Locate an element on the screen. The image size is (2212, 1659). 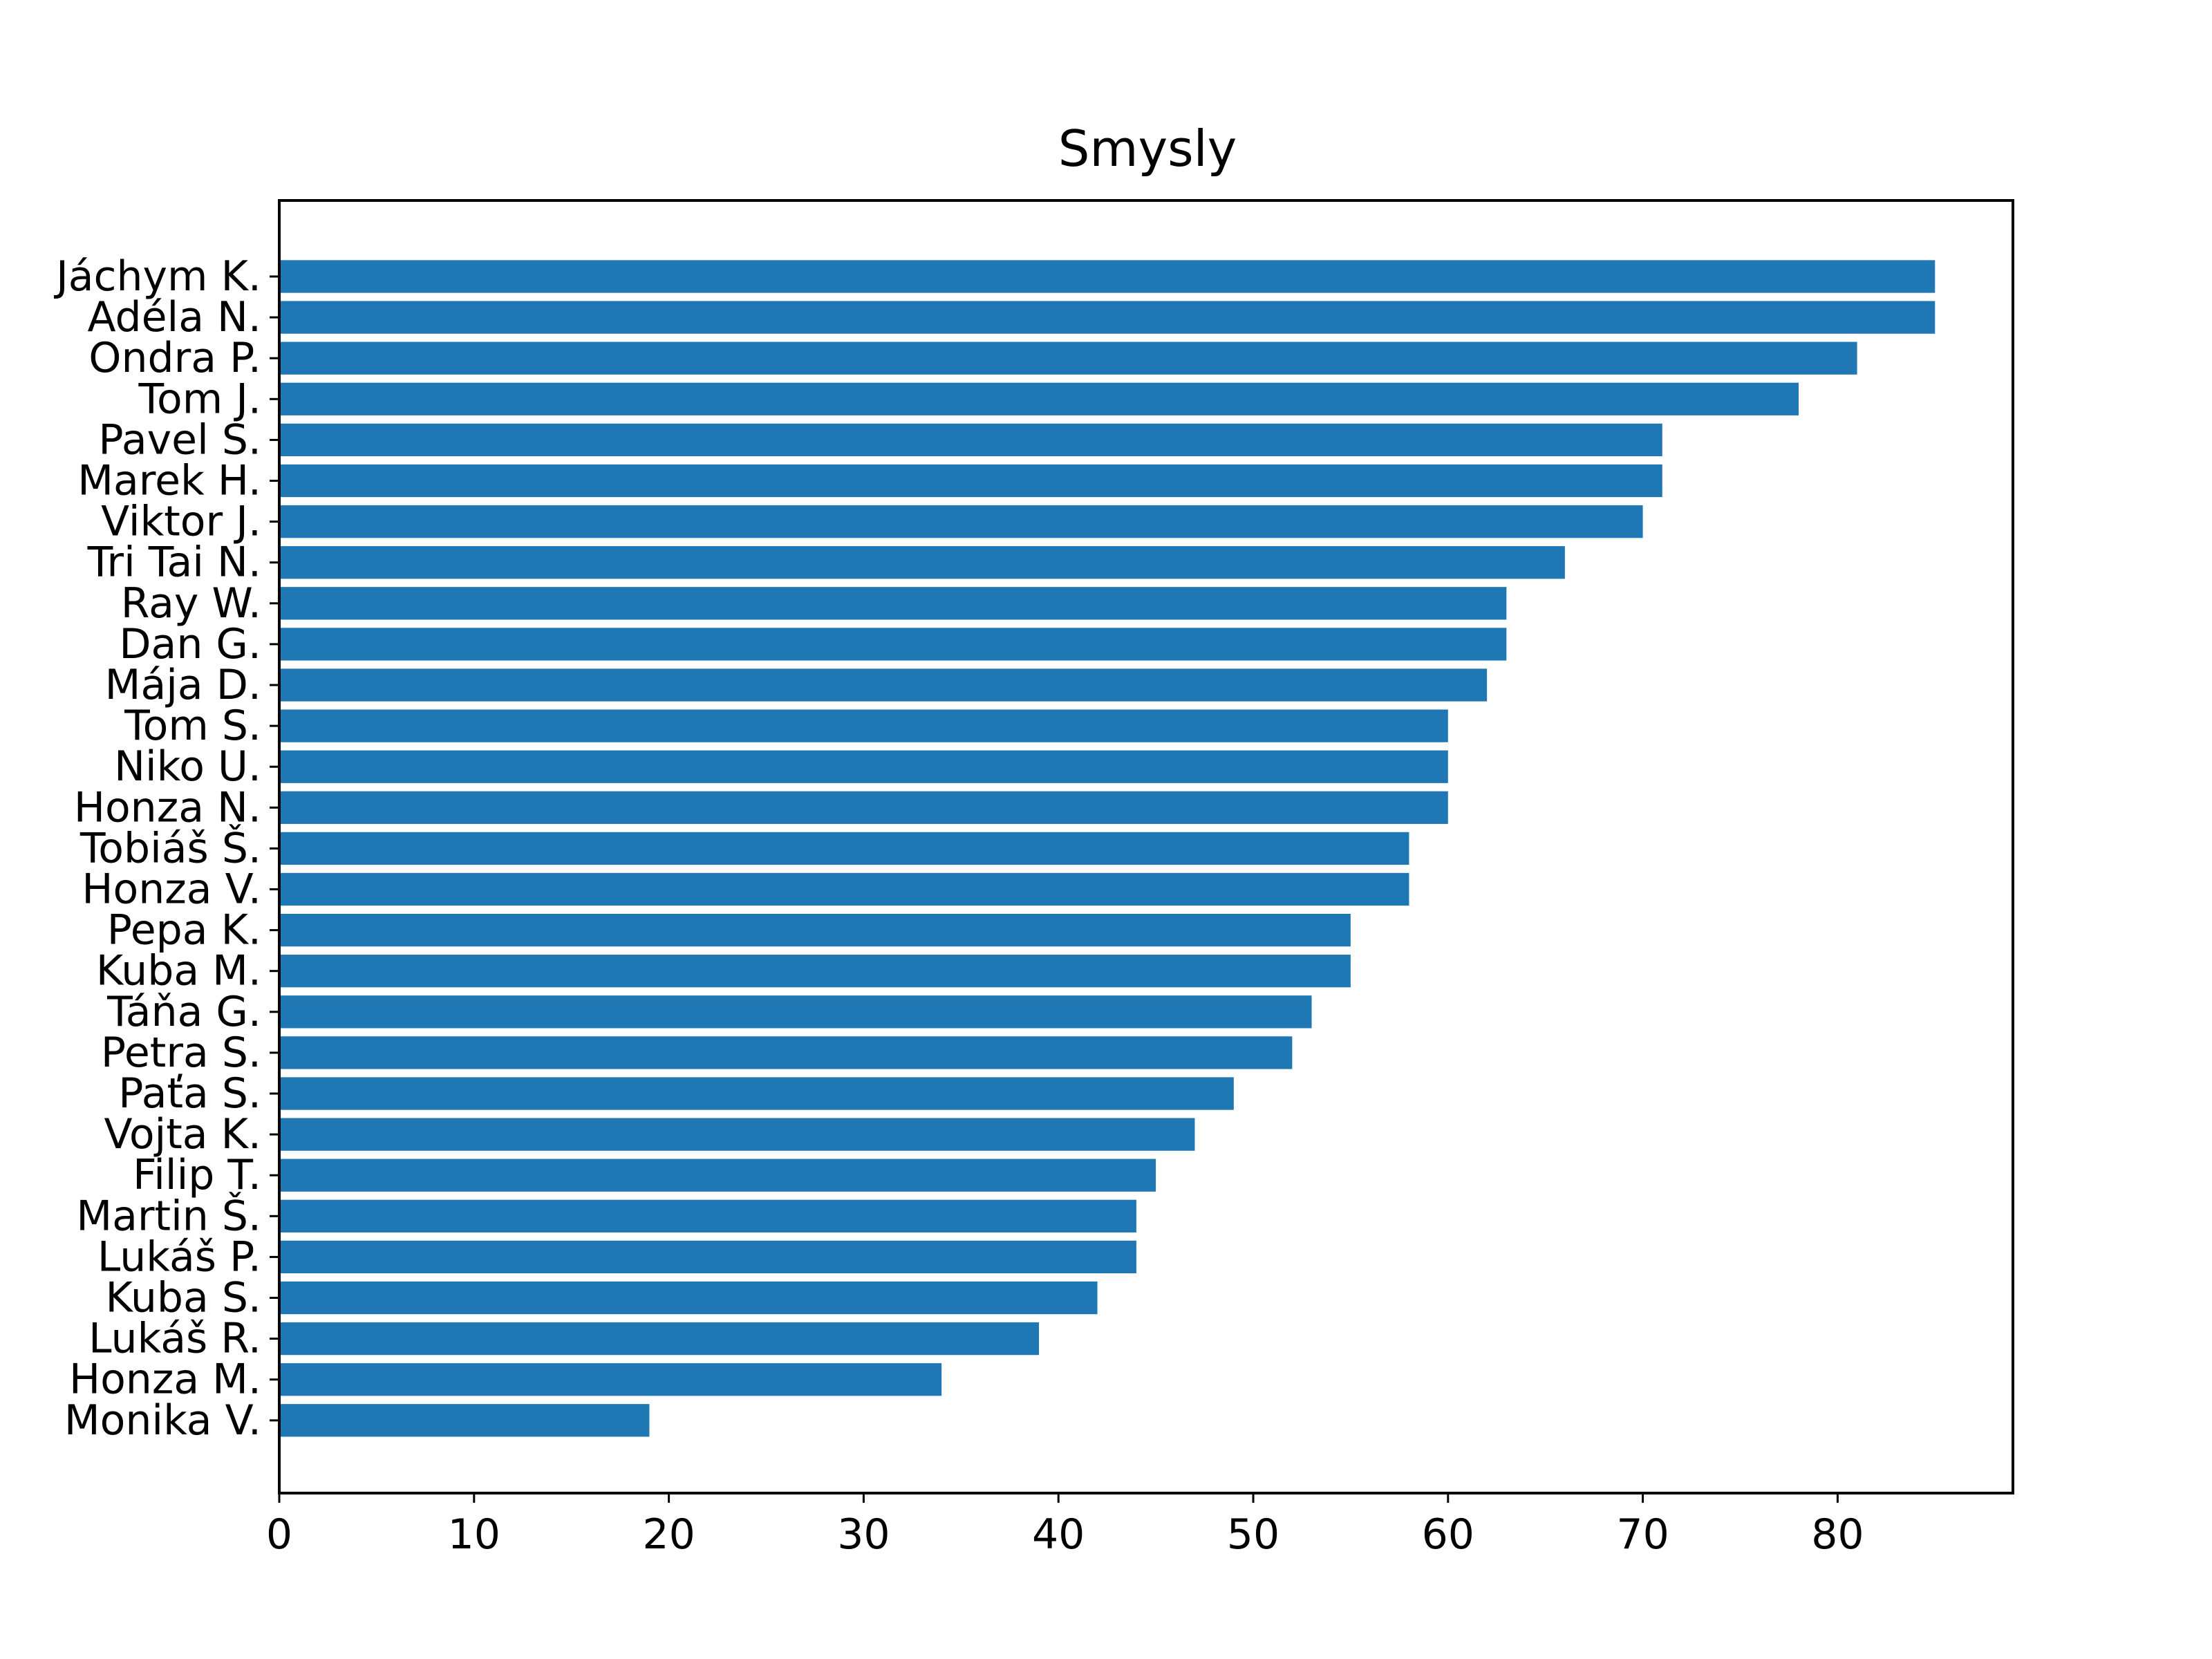
y-tick-label: Táňa G. is located at coordinates (184, 1012).